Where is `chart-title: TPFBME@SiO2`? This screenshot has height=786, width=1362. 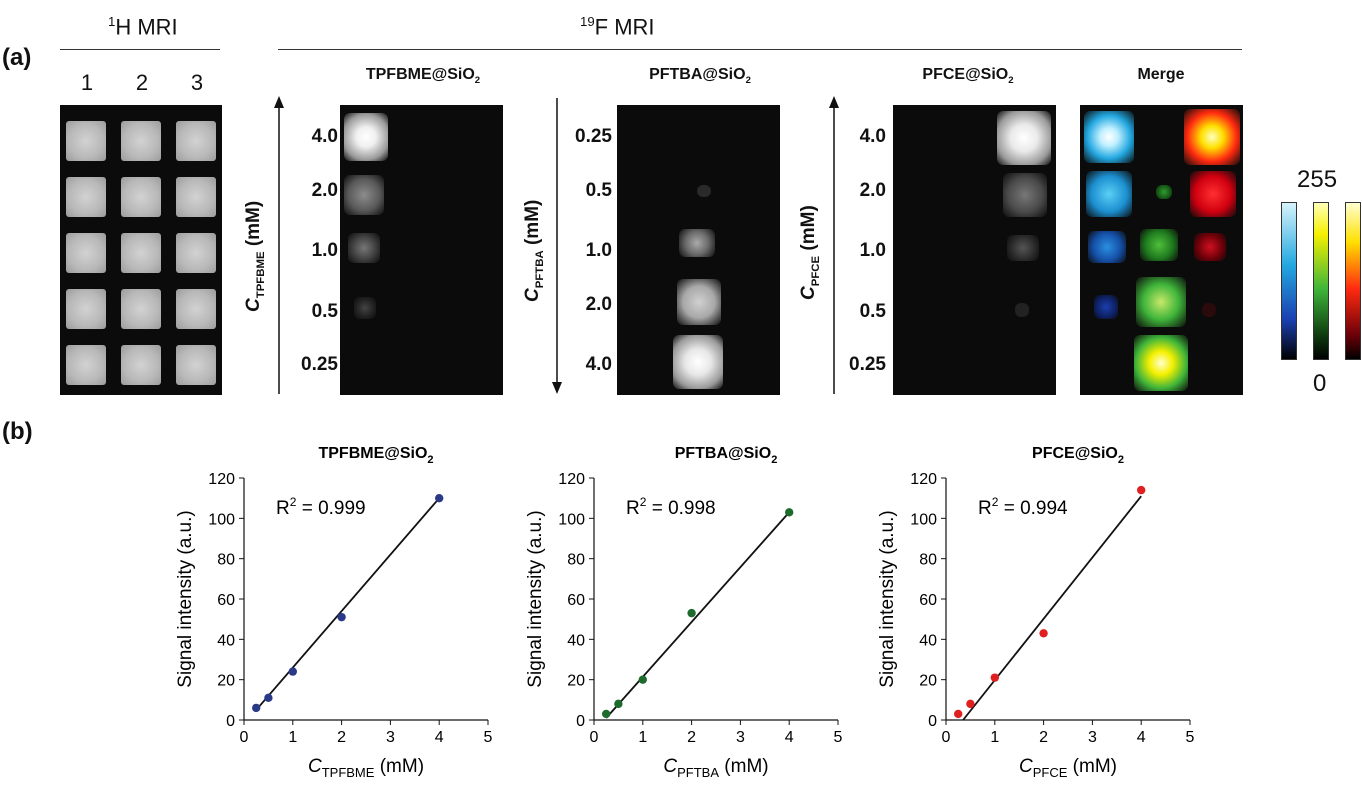 chart-title: TPFBME@SiO2 is located at coordinates (375, 455).